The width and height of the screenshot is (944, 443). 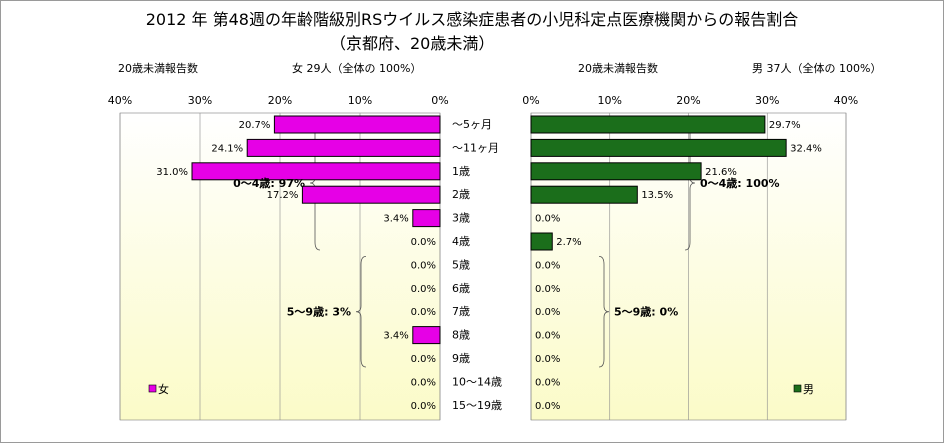 What do you see at coordinates (227, 148) in the screenshot?
I see `value-label-female: 24.1%` at bounding box center [227, 148].